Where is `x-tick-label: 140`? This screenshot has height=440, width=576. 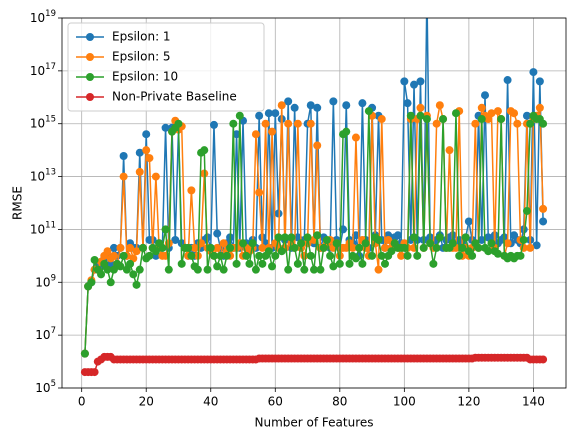
x-tick-label: 140 is located at coordinates (533, 402).